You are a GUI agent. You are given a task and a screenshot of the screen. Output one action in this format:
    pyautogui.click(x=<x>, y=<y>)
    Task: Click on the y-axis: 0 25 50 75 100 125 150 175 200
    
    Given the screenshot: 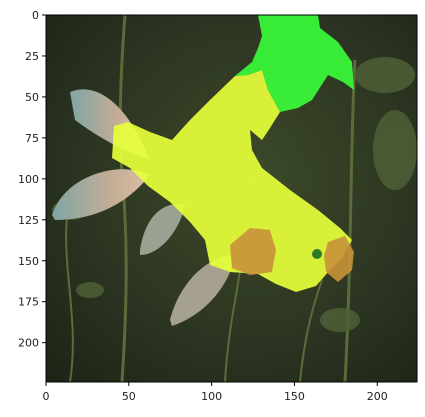 What is the action you would take?
    pyautogui.click(x=32, y=179)
    